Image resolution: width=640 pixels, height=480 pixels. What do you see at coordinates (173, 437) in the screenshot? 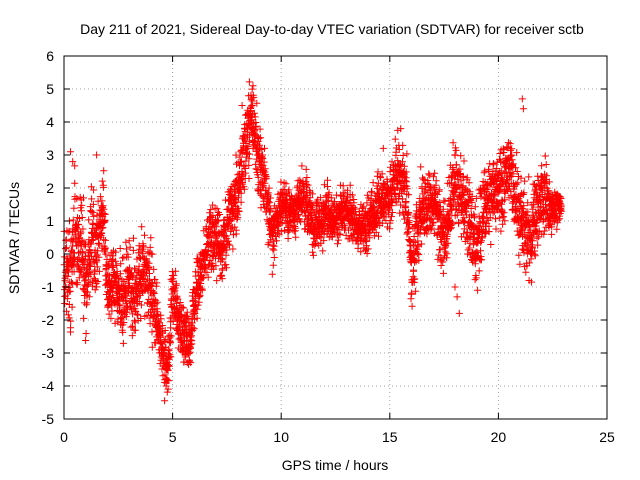
I see `x-tick-label: 5` at bounding box center [173, 437].